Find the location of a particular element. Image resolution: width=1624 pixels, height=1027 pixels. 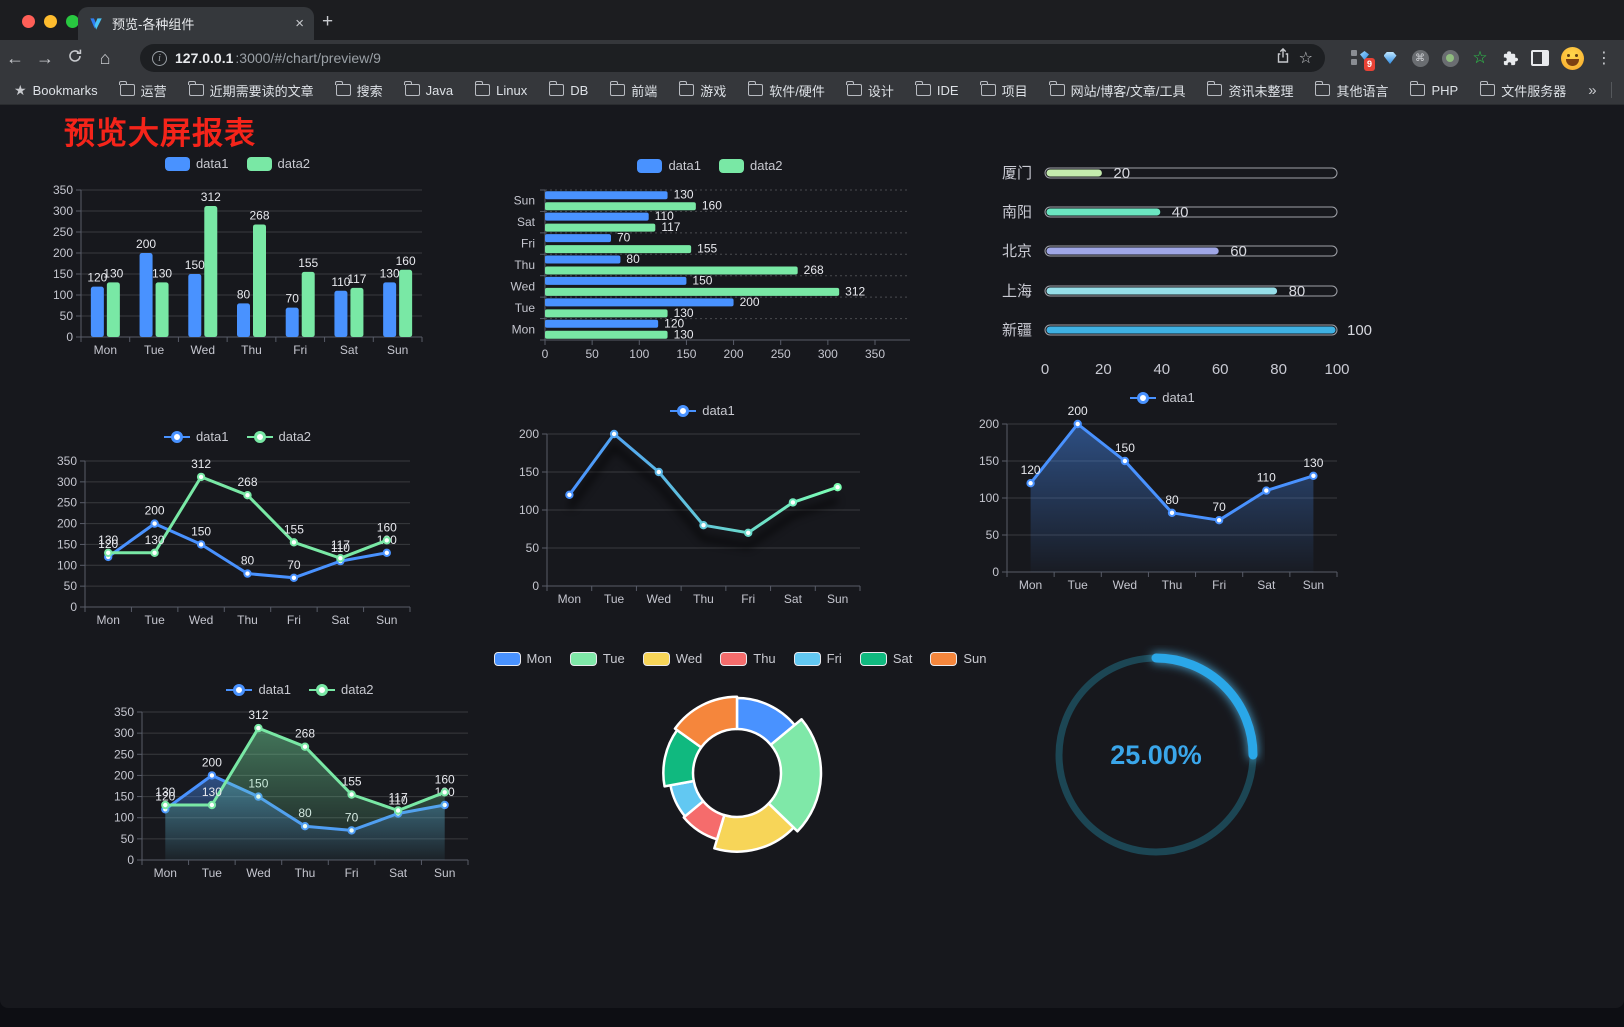

extension-tampermonkey-icon: 9 is located at coordinates (1363, 60).